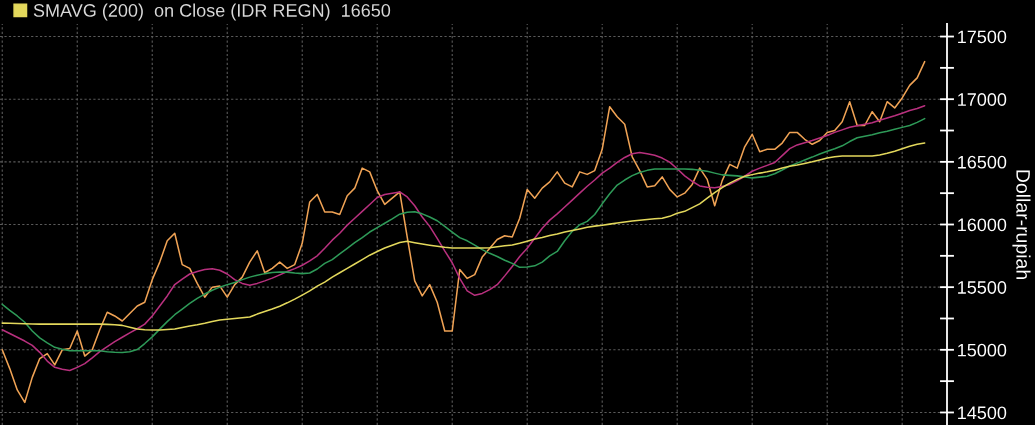 This screenshot has width=1035, height=425. I want to click on legend-label: SMAVG (200) on Close (IDR REGN) 16650, so click(212, 12).